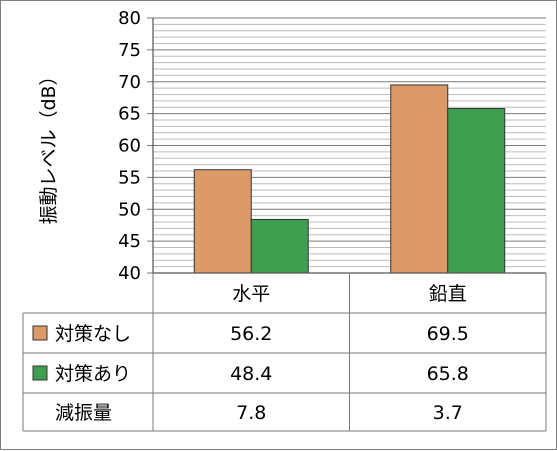  I want to click on table-value: 3.7, so click(448, 413).